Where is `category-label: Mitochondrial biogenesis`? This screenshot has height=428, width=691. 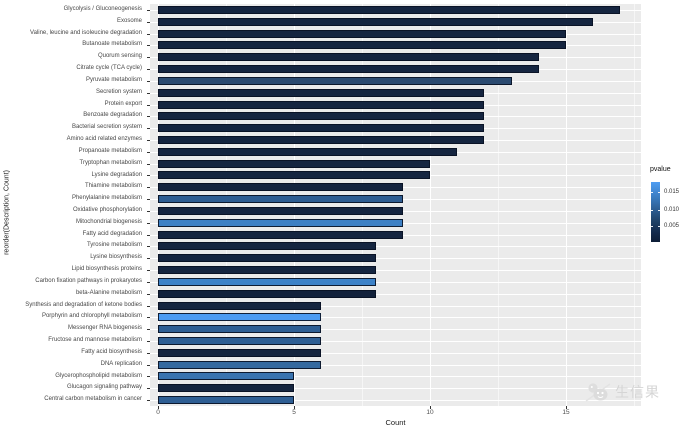
category-label: Mitochondrial biogenesis is located at coordinates (108, 221).